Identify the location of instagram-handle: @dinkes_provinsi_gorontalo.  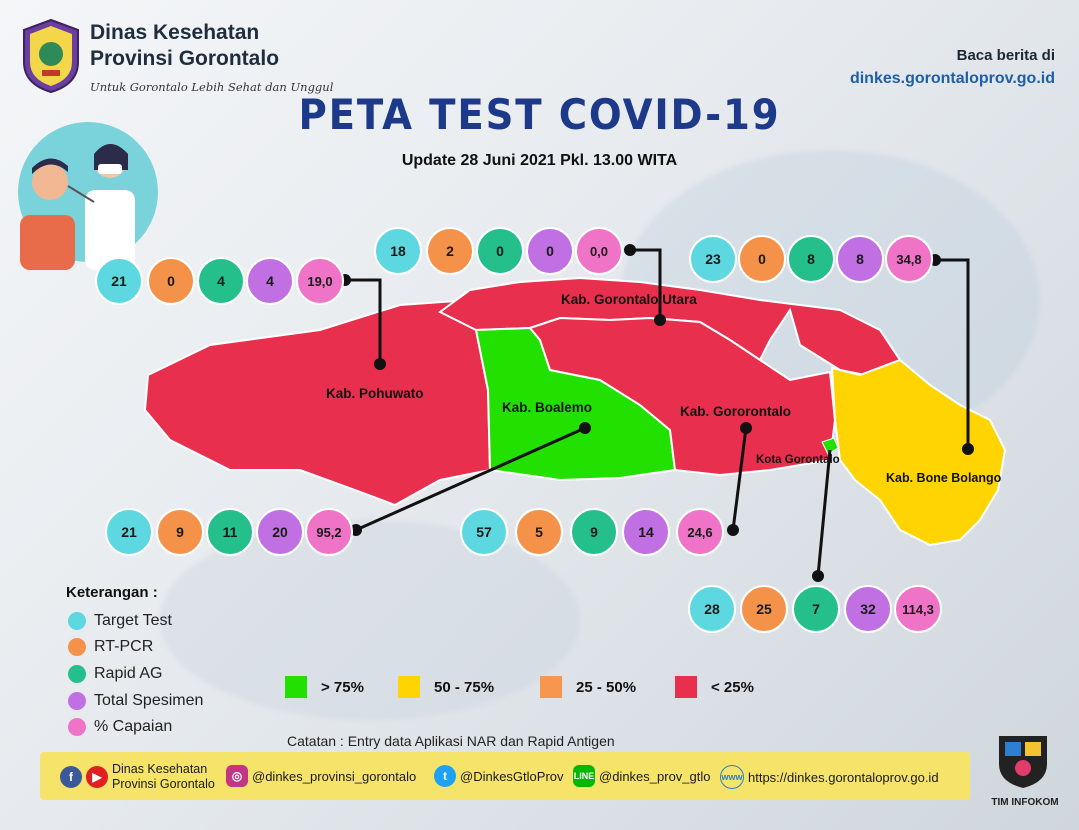
(334, 776).